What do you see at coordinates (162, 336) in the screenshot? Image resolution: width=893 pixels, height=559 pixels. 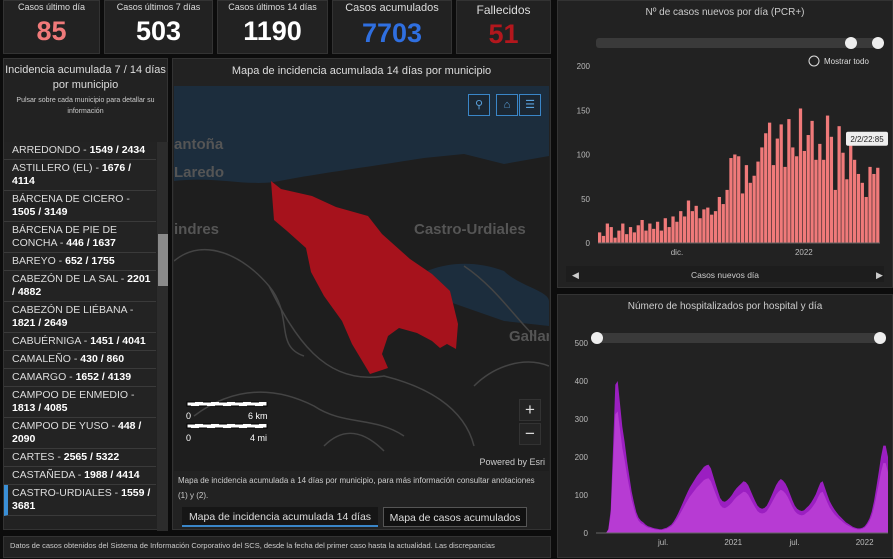 I see `list-scrollbar` at bounding box center [162, 336].